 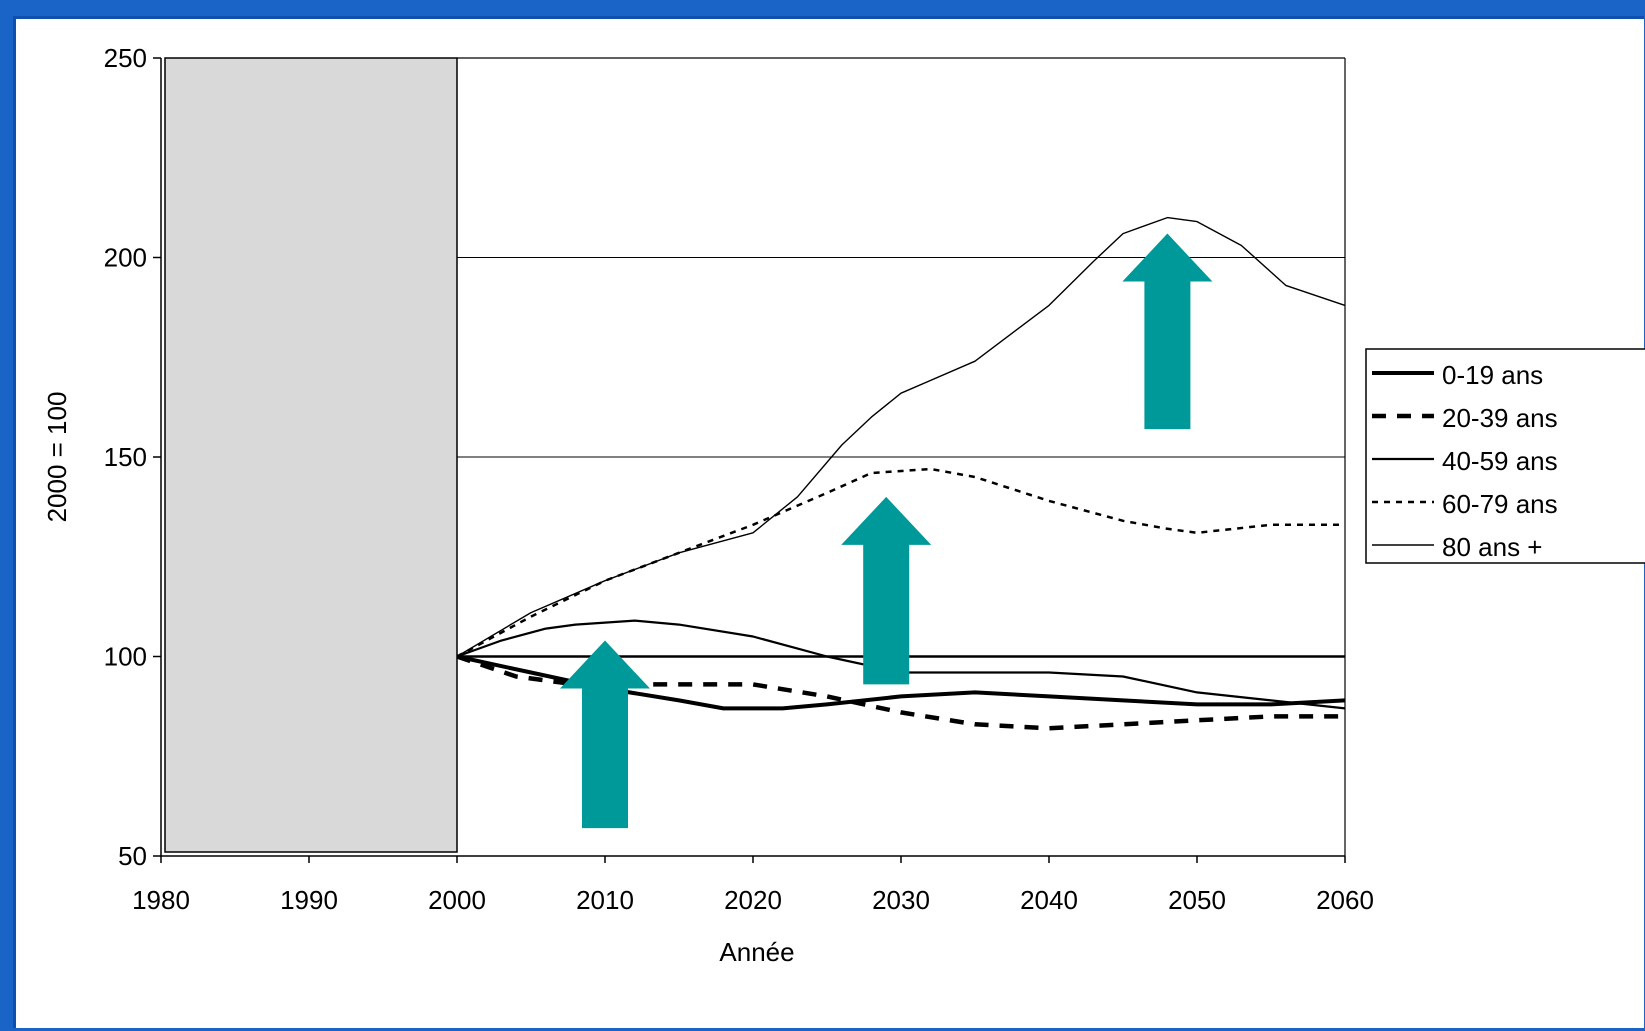 I want to click on shaded-period-layer, so click(x=311, y=455).